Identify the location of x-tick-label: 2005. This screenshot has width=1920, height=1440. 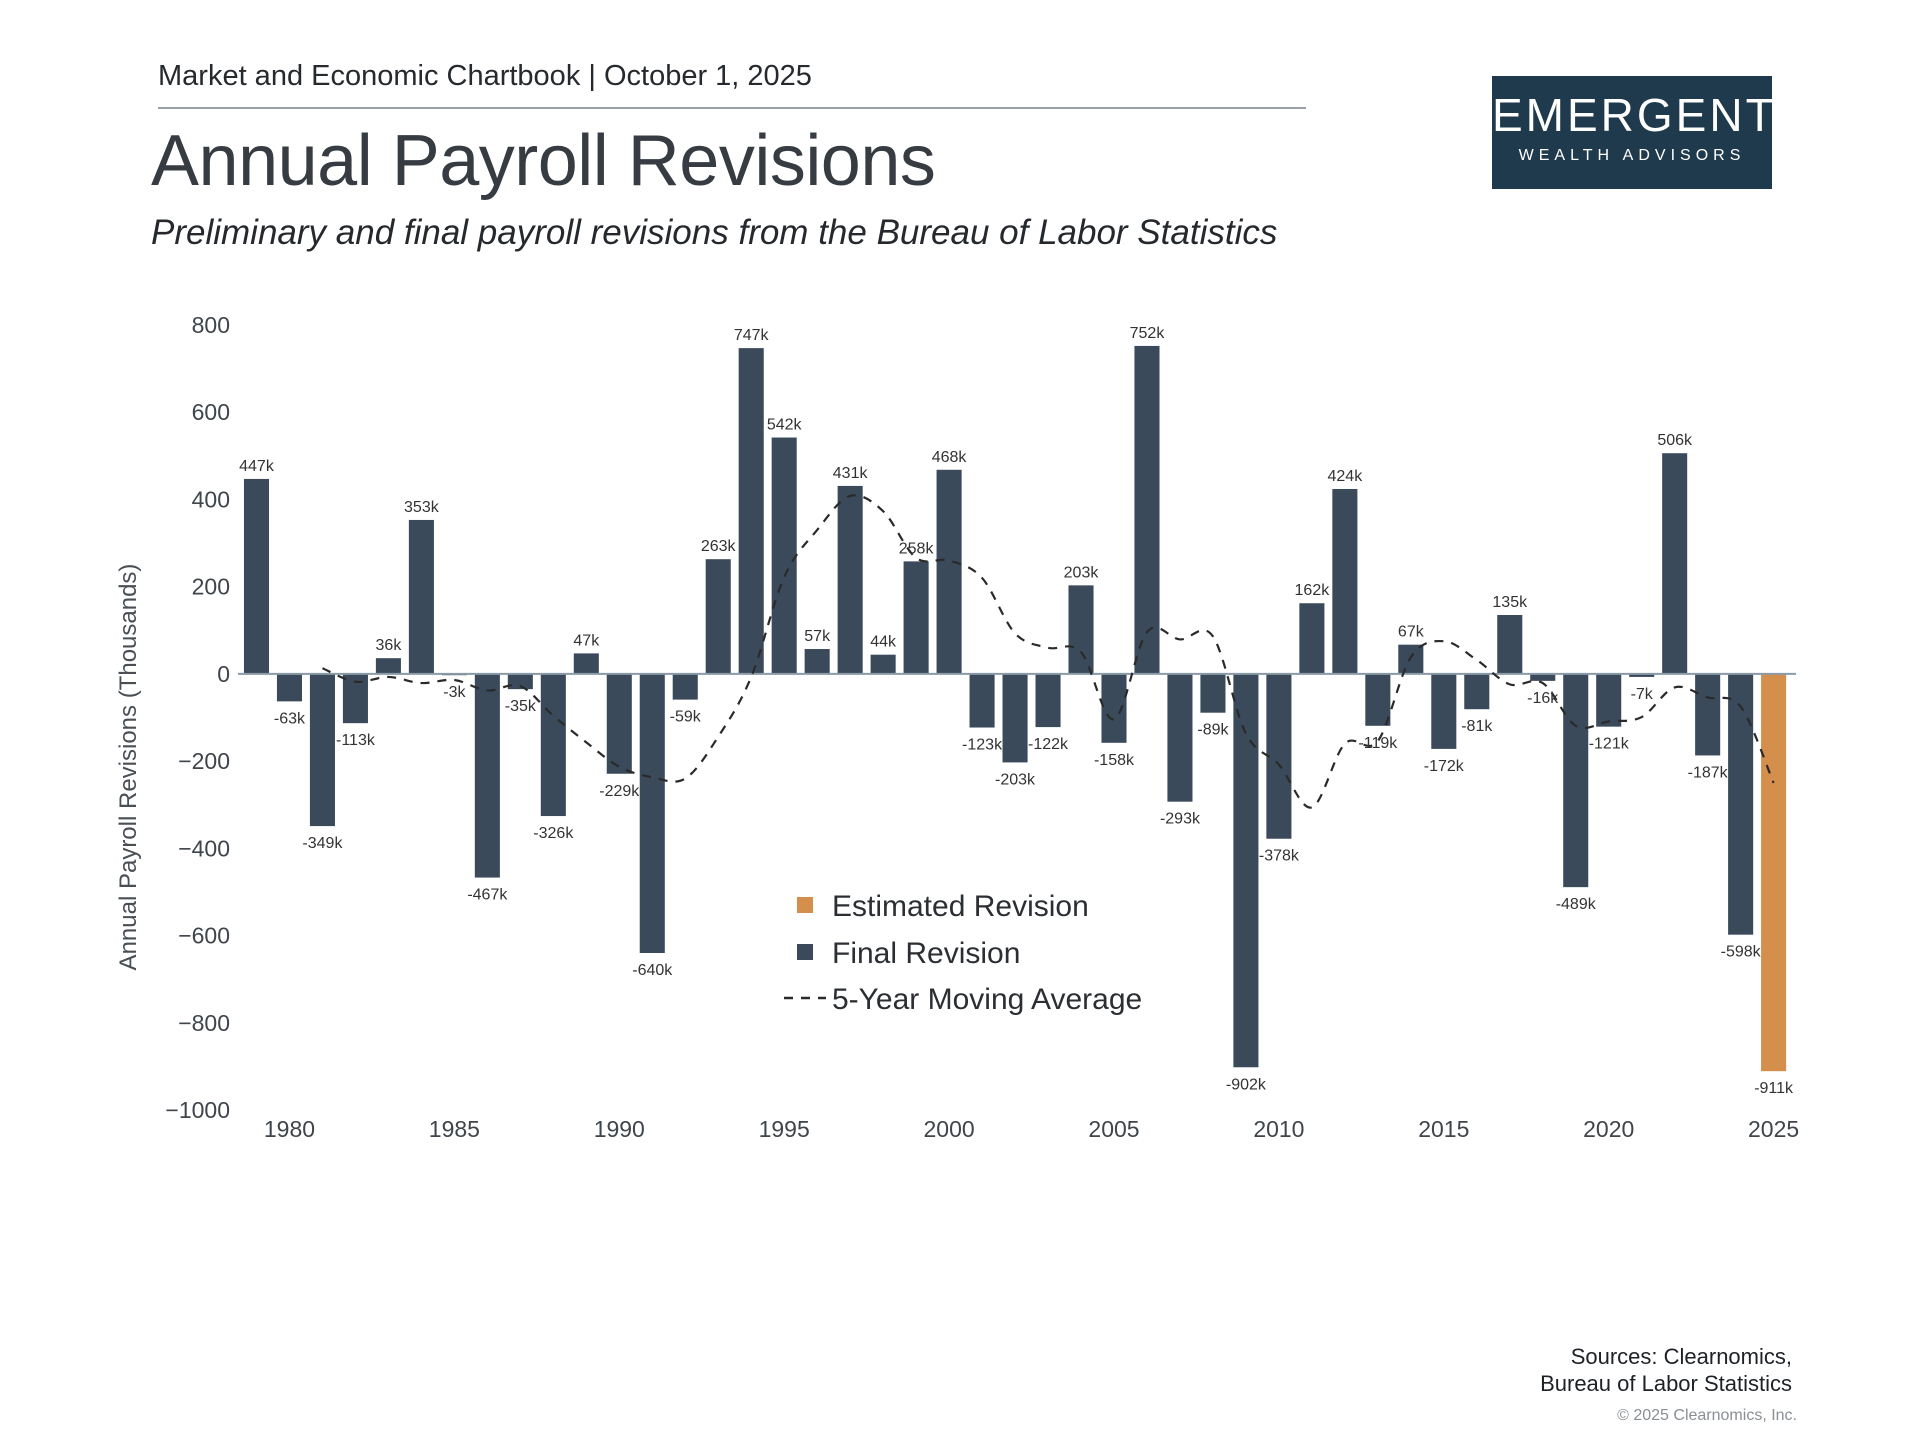
(1113, 1129).